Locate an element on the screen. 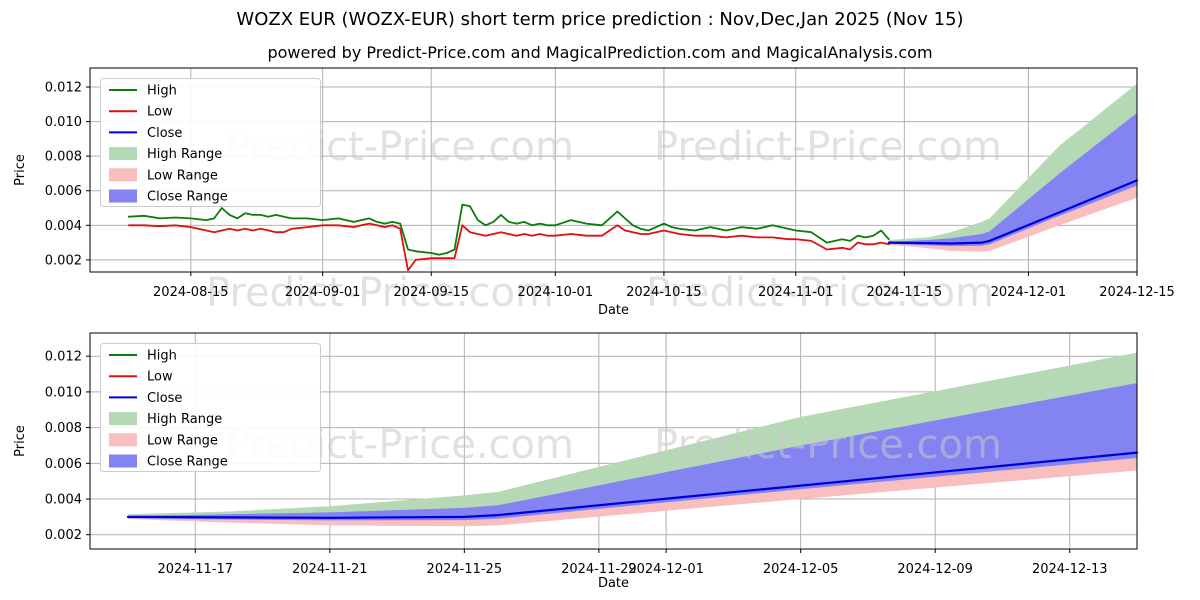  x-tick-label: 2024-11-01 is located at coordinates (796, 292).